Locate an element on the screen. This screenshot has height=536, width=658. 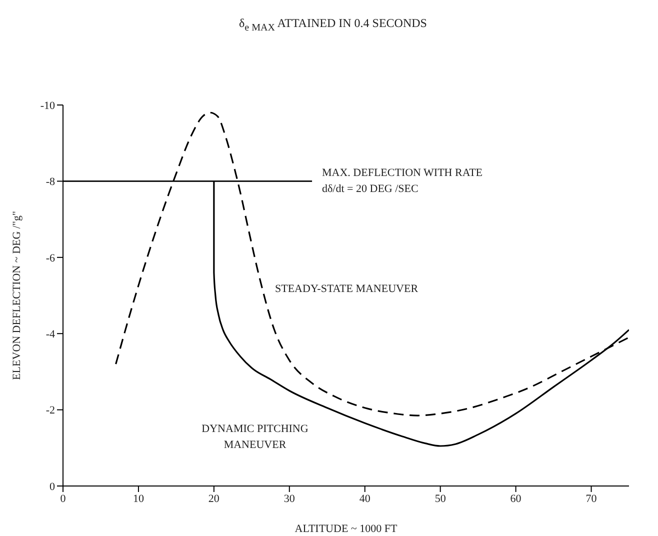
x-tick-label: 70 is located at coordinates (592, 498).